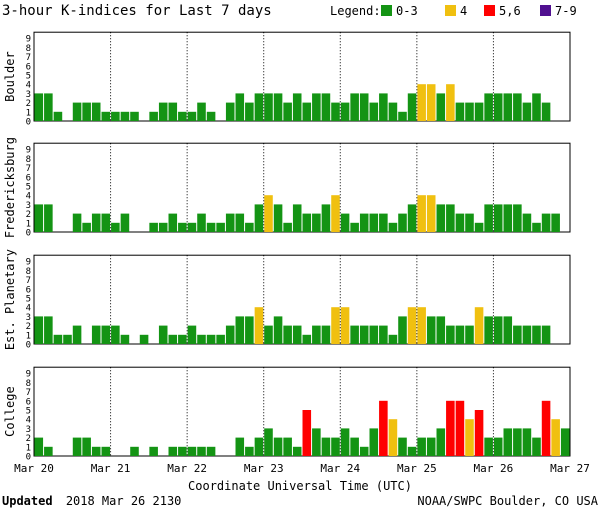  Describe the element at coordinates (137, 11) in the screenshot. I see `chart-title: 3-hour K-indices for Last 7 days` at that location.